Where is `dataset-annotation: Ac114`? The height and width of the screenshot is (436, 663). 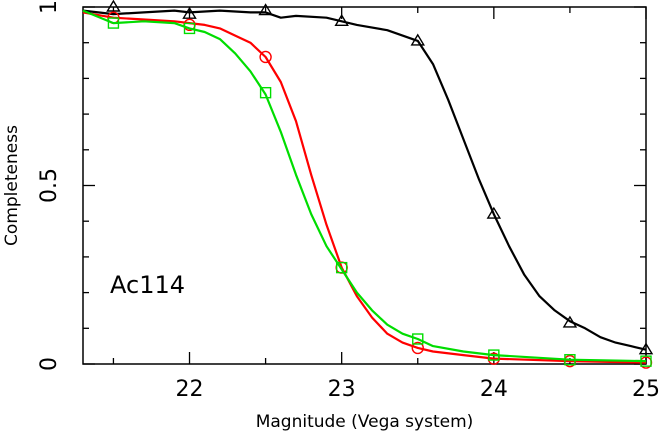
dataset-annotation: Ac114 is located at coordinates (147, 285).